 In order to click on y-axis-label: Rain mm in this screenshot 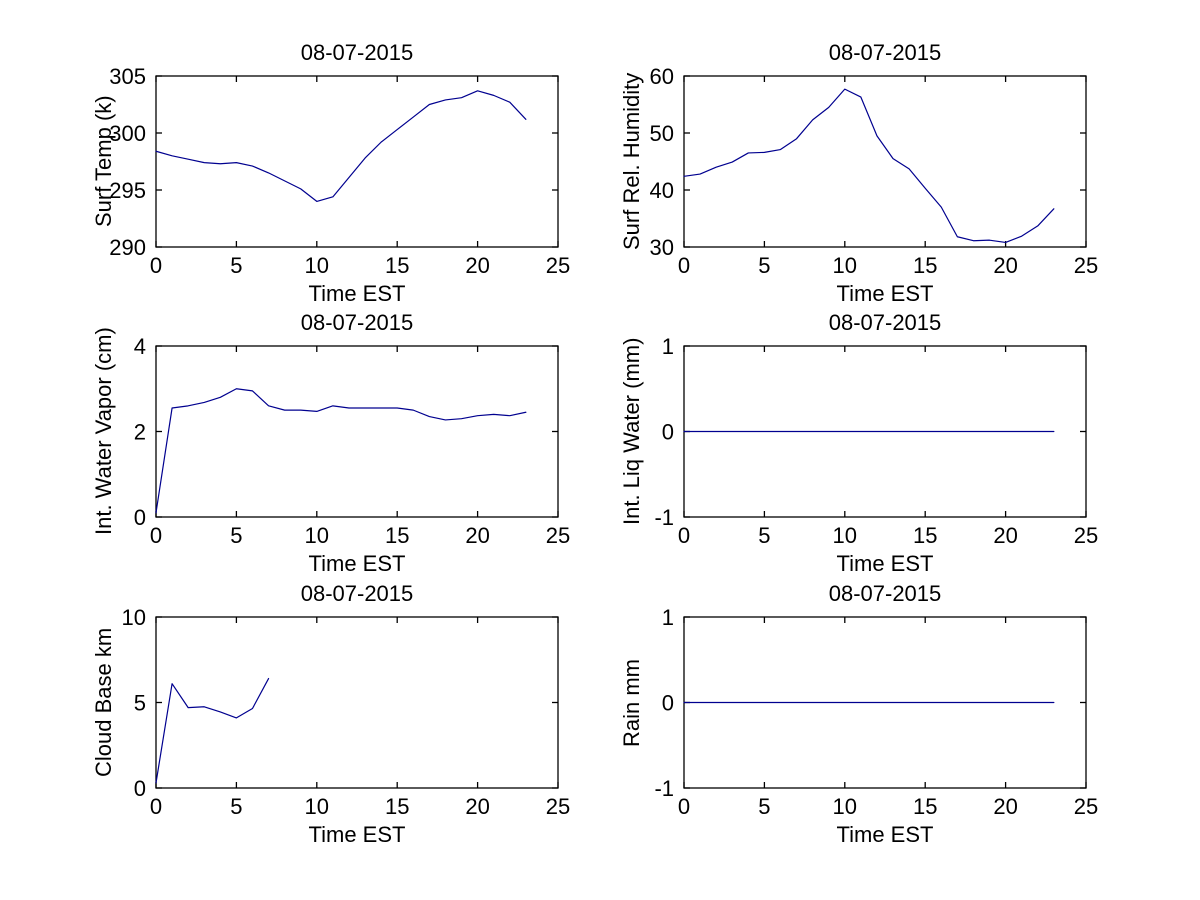, I will do `click(631, 702)`.